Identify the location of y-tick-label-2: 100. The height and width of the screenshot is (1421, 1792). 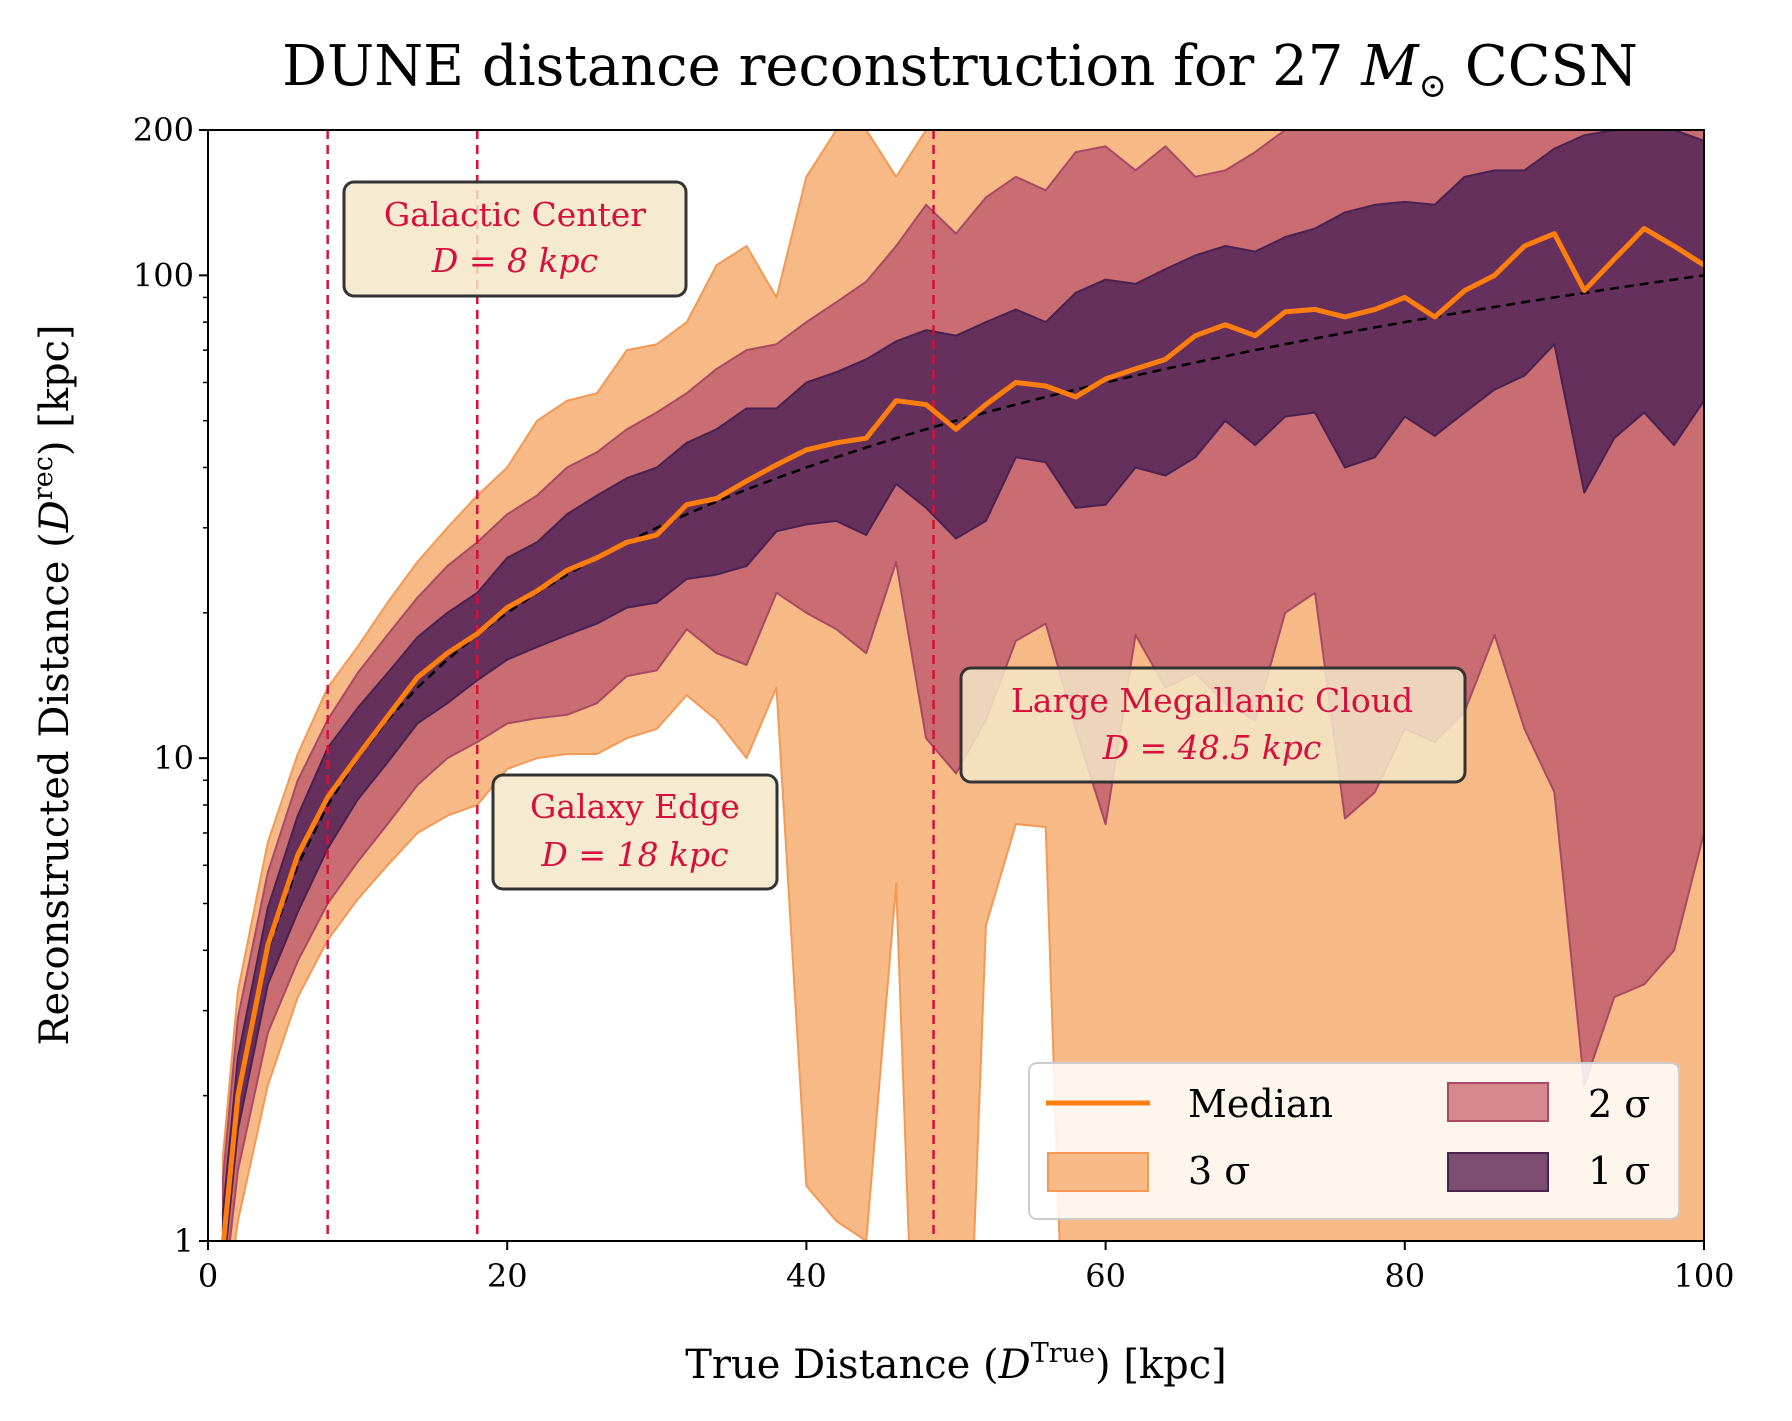
(163, 275).